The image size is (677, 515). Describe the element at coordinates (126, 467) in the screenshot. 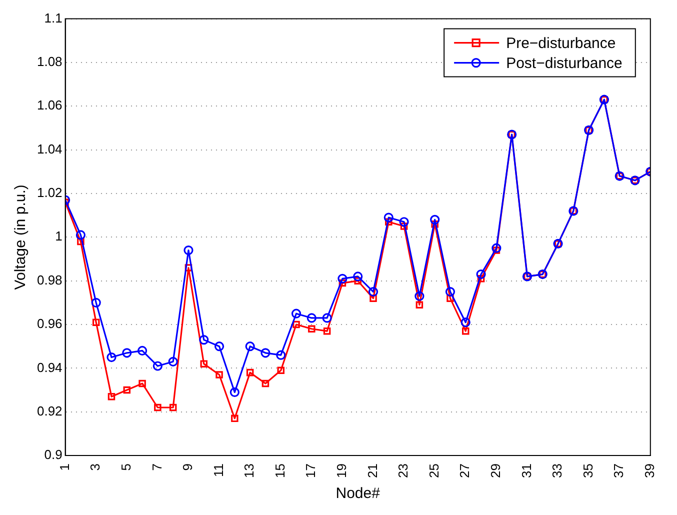

I see `x-tick-label: 5` at that location.